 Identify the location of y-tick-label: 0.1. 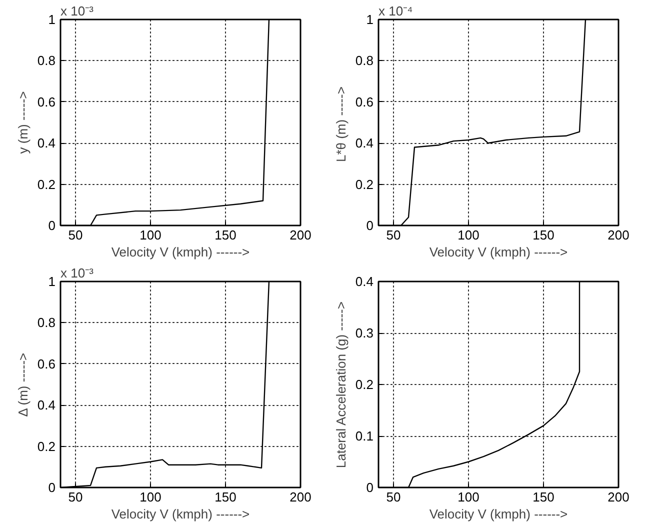
(364, 436).